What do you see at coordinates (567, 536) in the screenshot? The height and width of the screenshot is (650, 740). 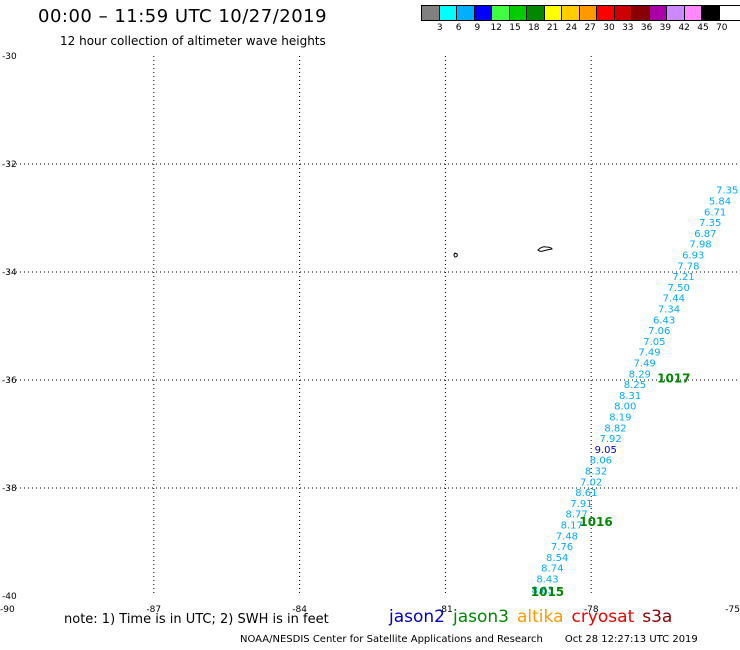 I see `wave-height-label: 7.48` at bounding box center [567, 536].